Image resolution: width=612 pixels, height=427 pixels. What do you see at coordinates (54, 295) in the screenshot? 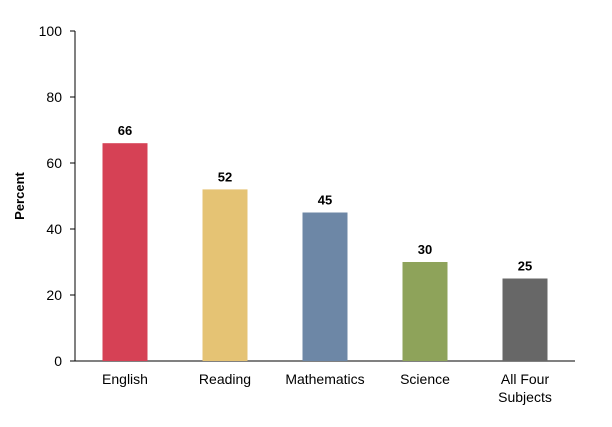
I see `y-tick-label: 20` at bounding box center [54, 295].